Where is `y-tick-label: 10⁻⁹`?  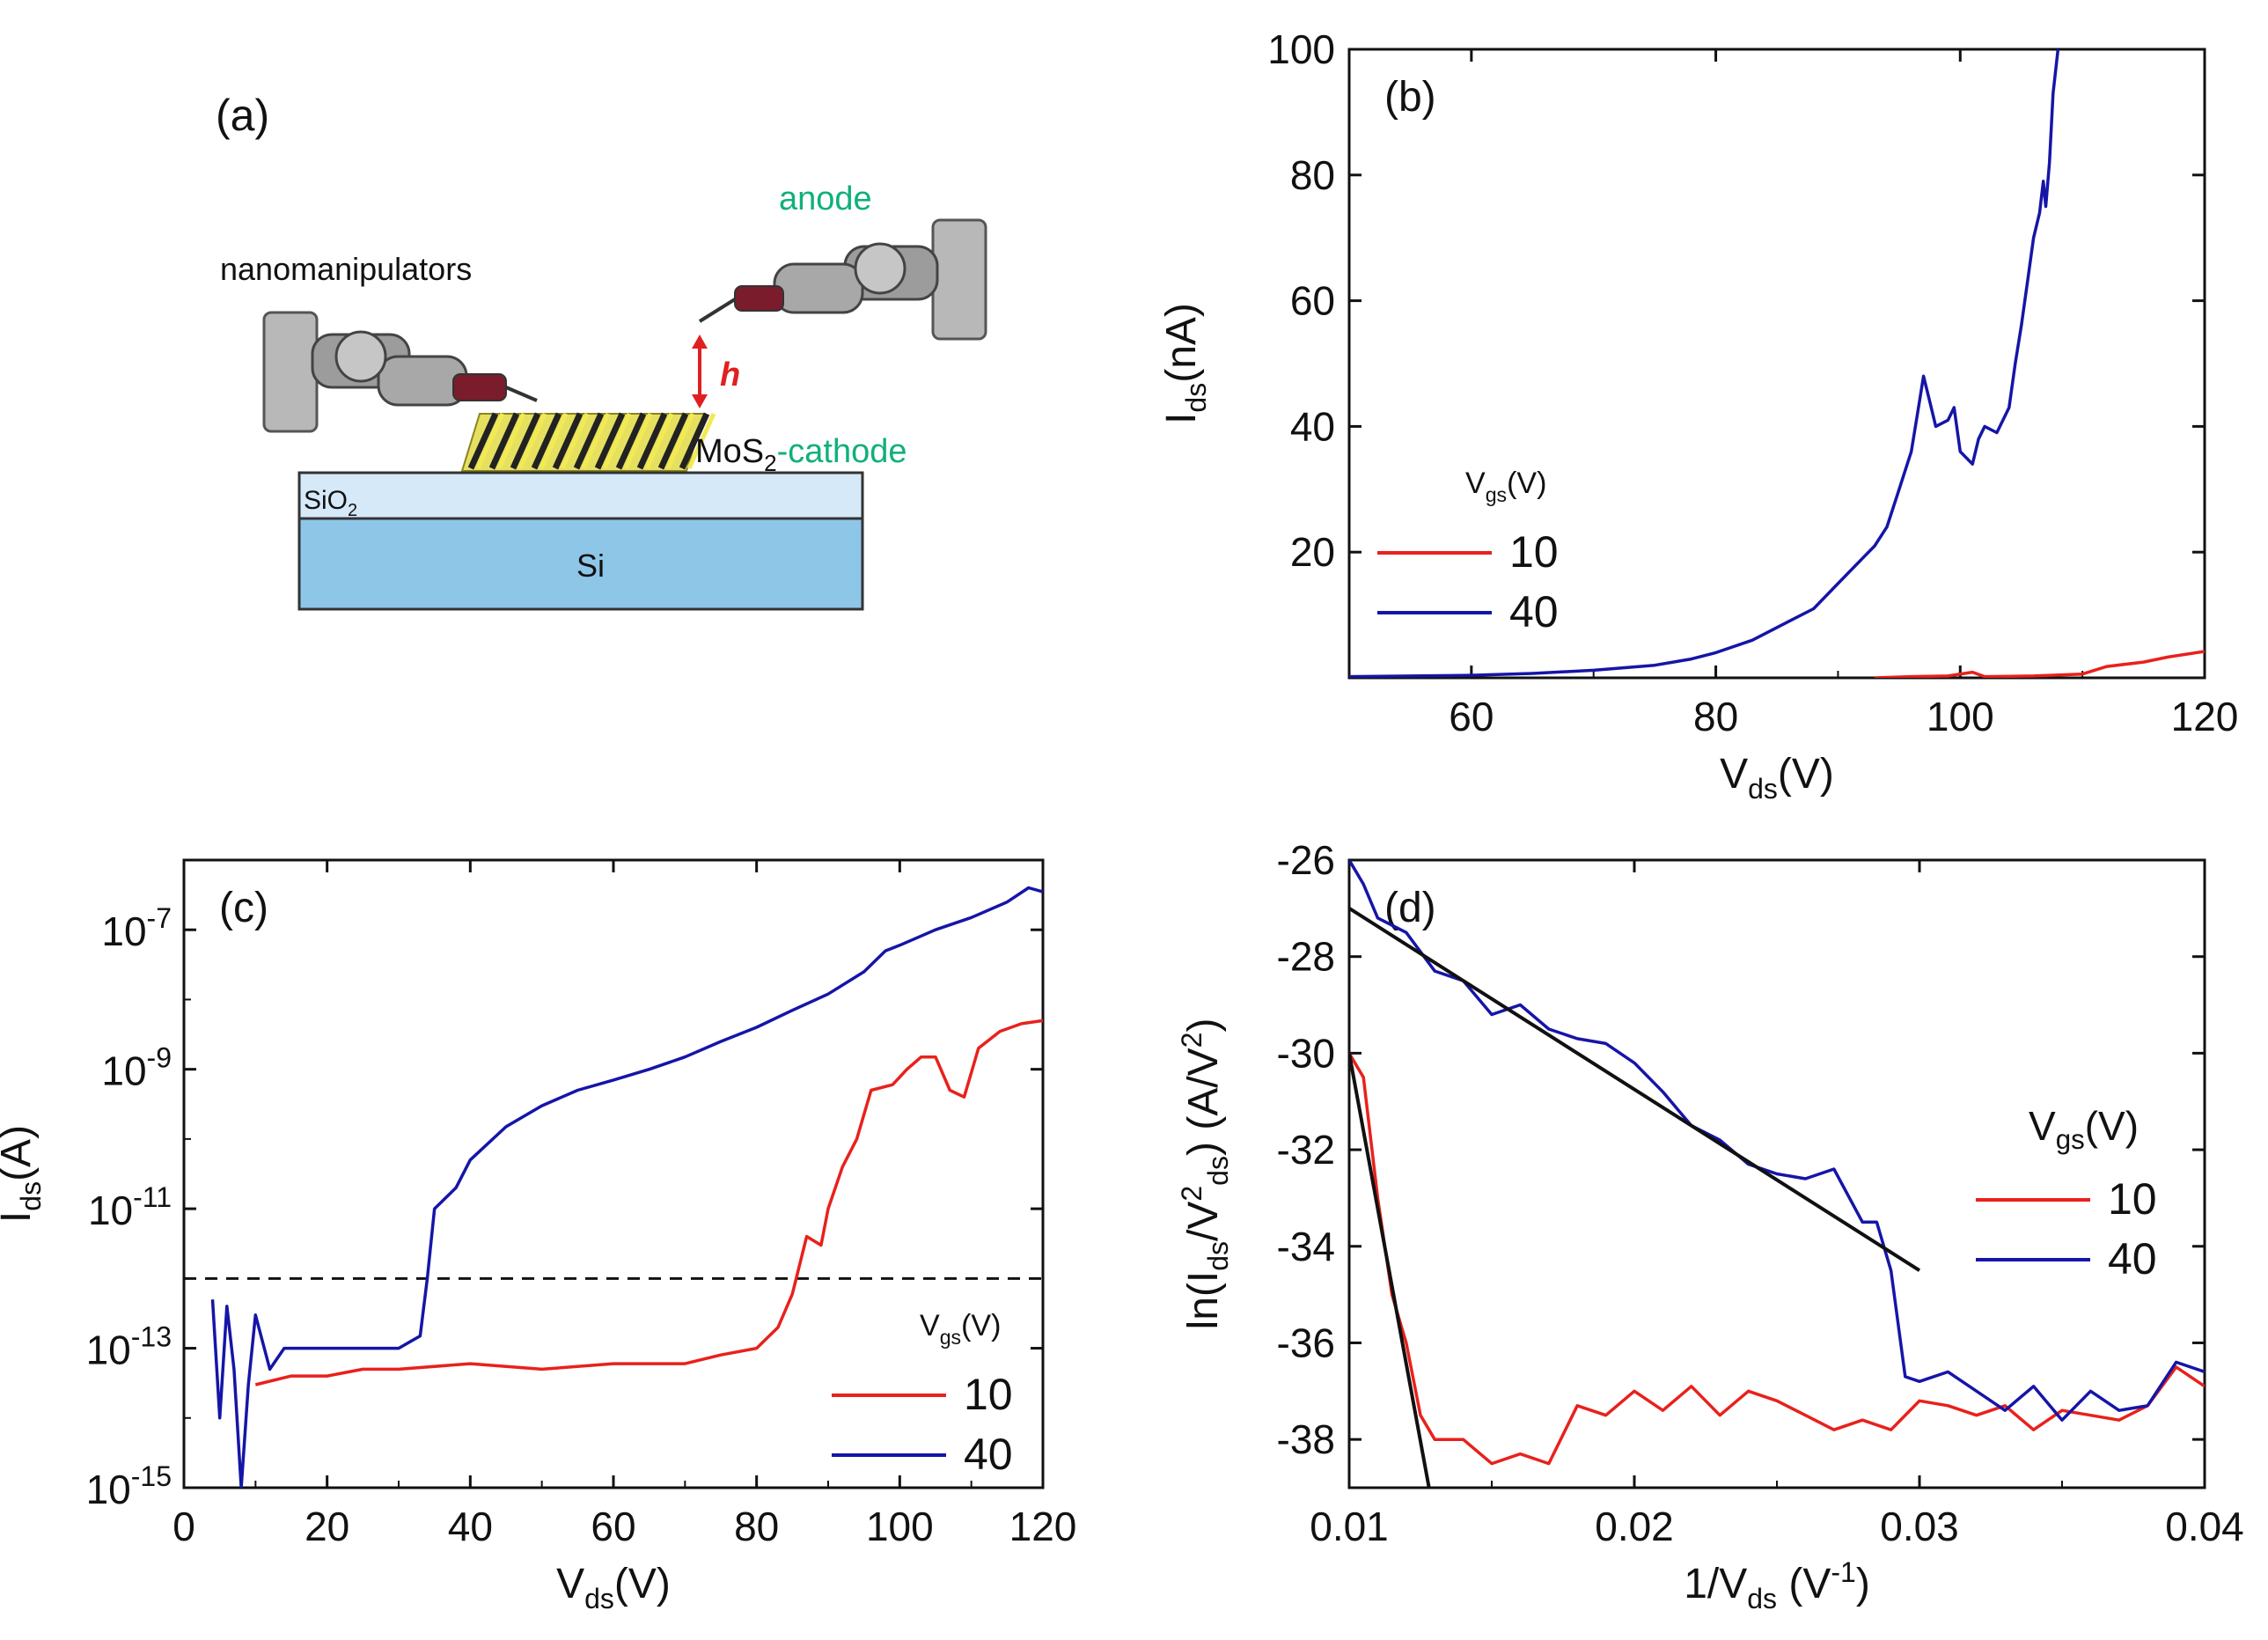 y-tick-label: 10⁻⁹ is located at coordinates (136, 1068).